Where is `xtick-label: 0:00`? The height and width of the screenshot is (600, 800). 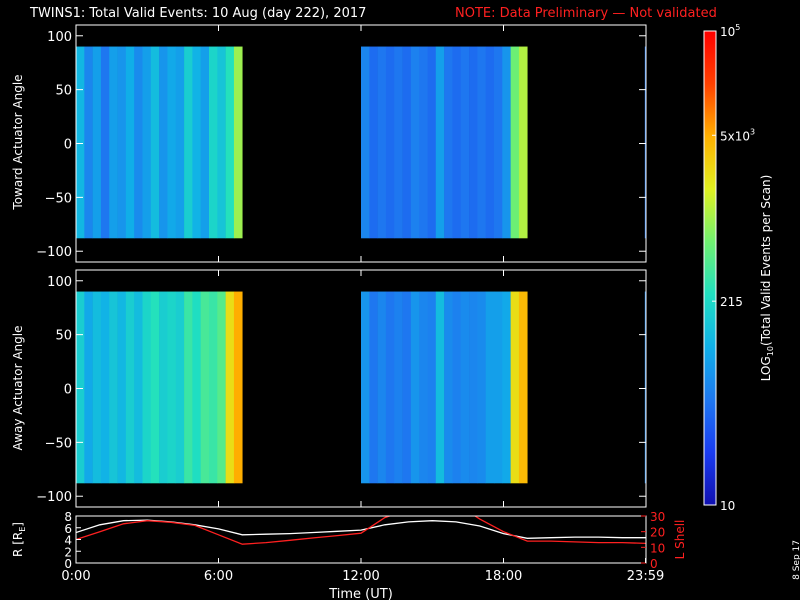
xtick-label: 0:00 is located at coordinates (75, 576).